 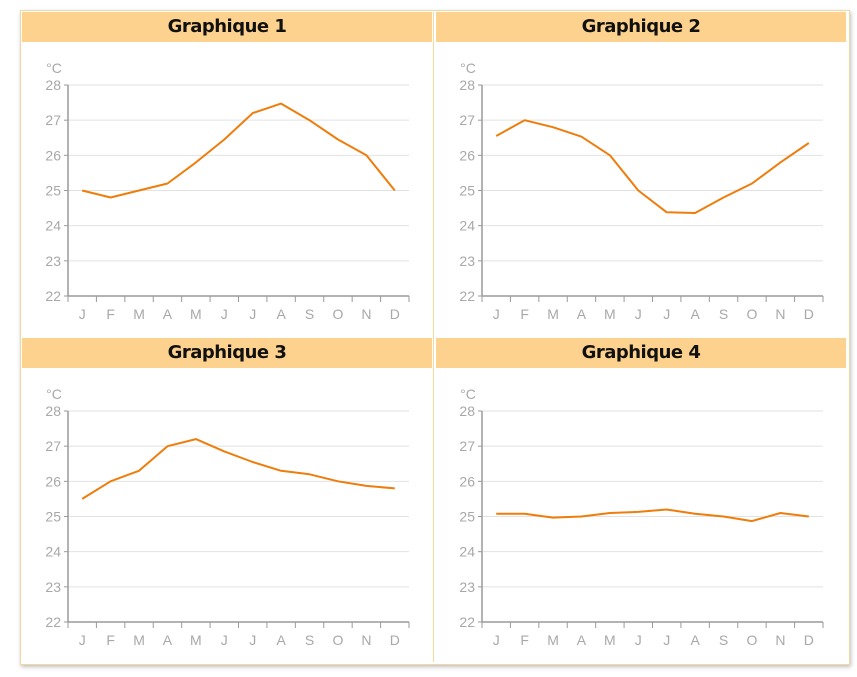 I want to click on chart-title: Graphique 1, so click(x=227, y=27).